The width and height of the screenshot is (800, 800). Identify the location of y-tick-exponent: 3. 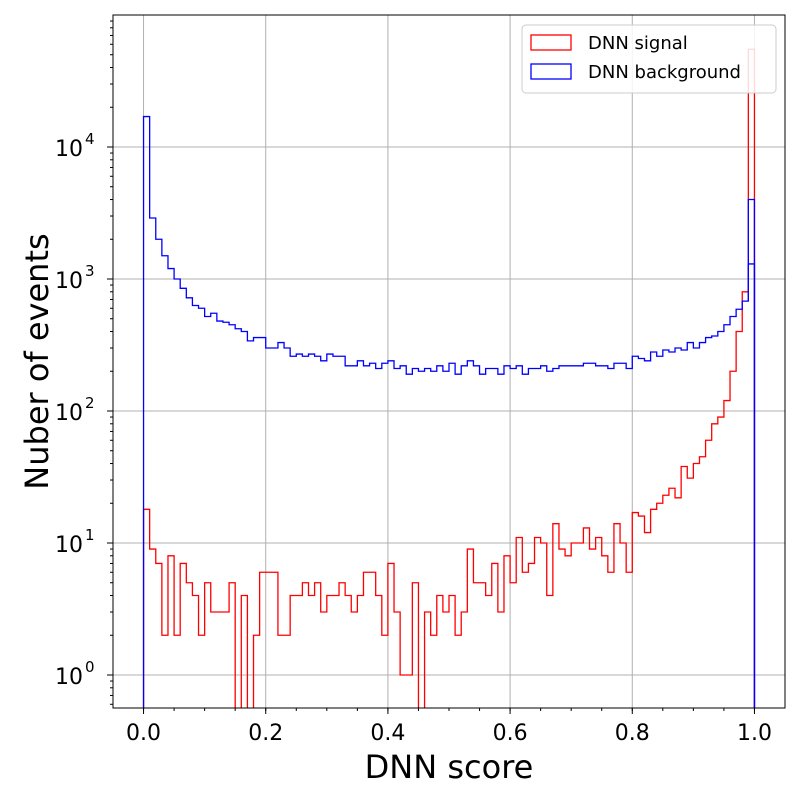
(90, 271).